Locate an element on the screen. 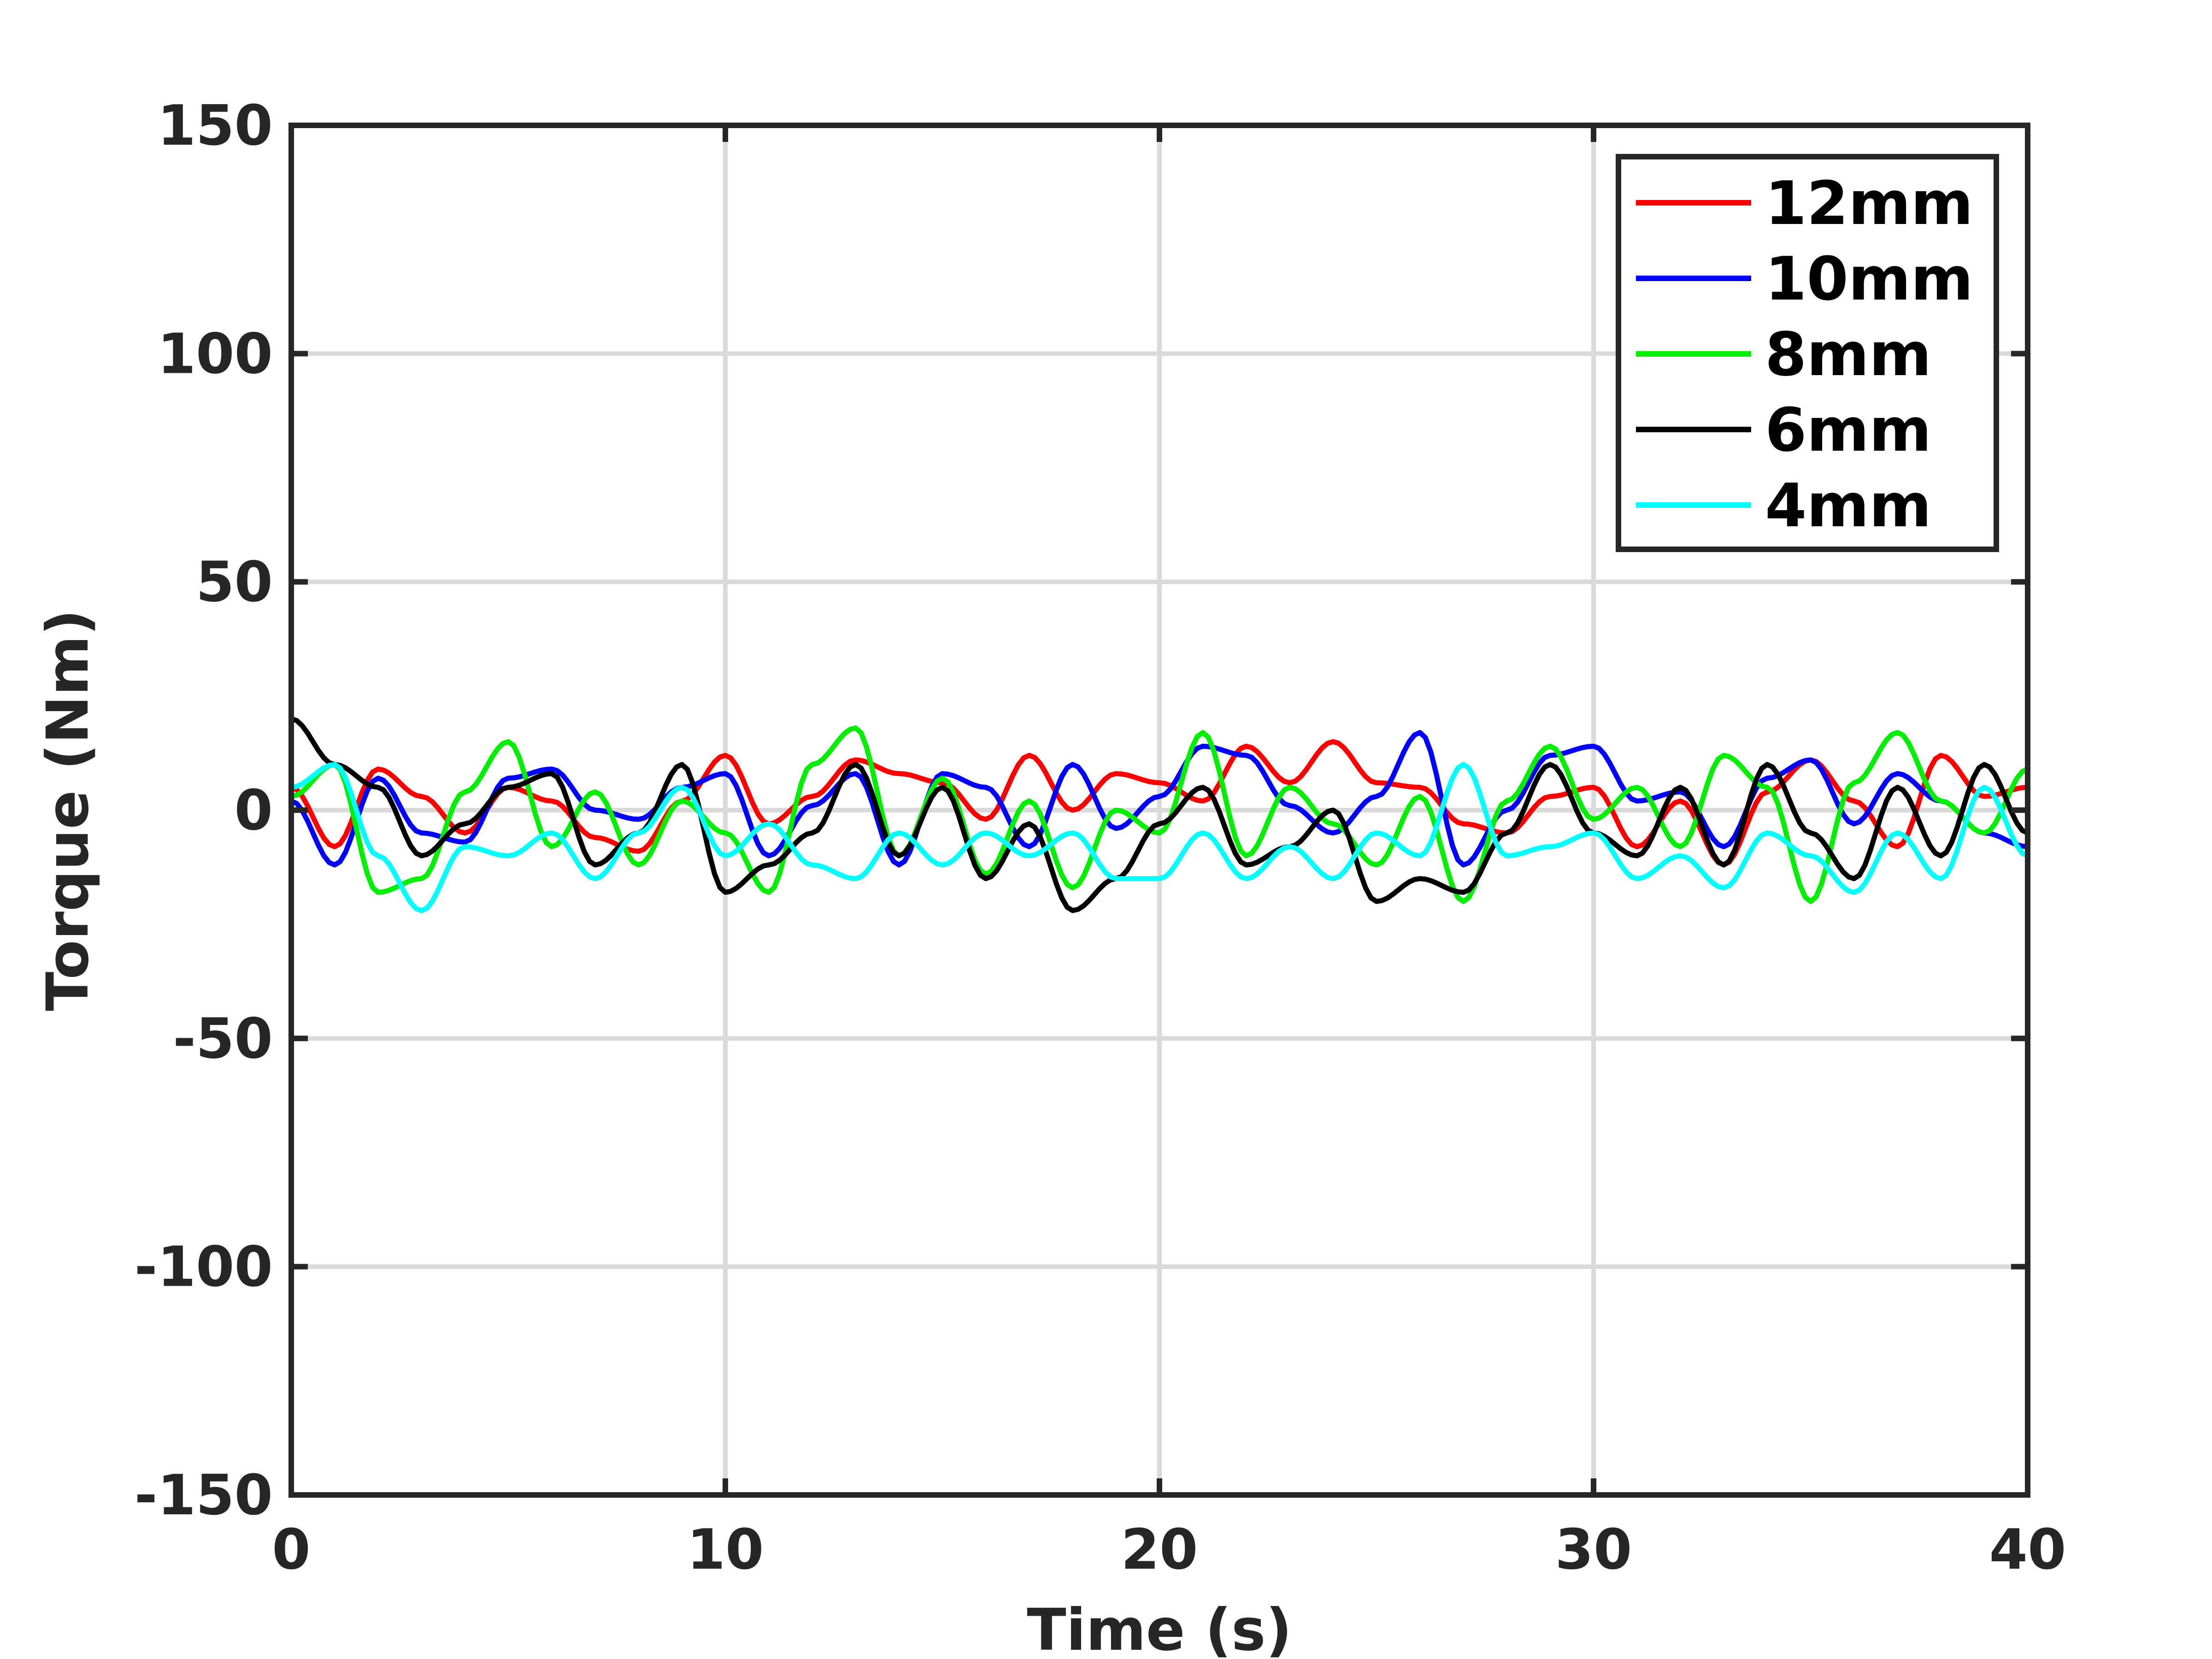 This screenshot has height=1659, width=2212. y-tick-label: 50 is located at coordinates (234, 583).